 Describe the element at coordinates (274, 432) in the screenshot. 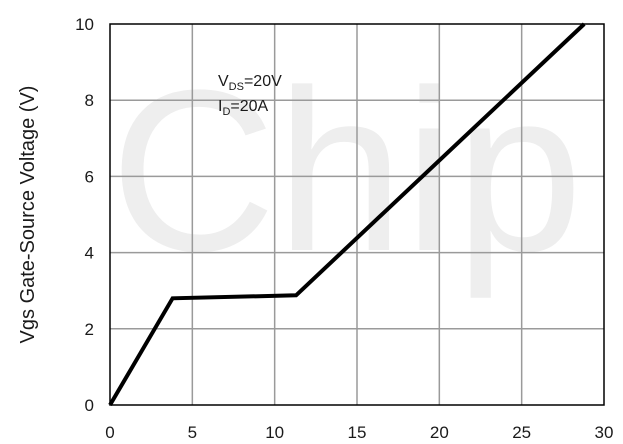

I see `x-tick-label: 10` at that location.